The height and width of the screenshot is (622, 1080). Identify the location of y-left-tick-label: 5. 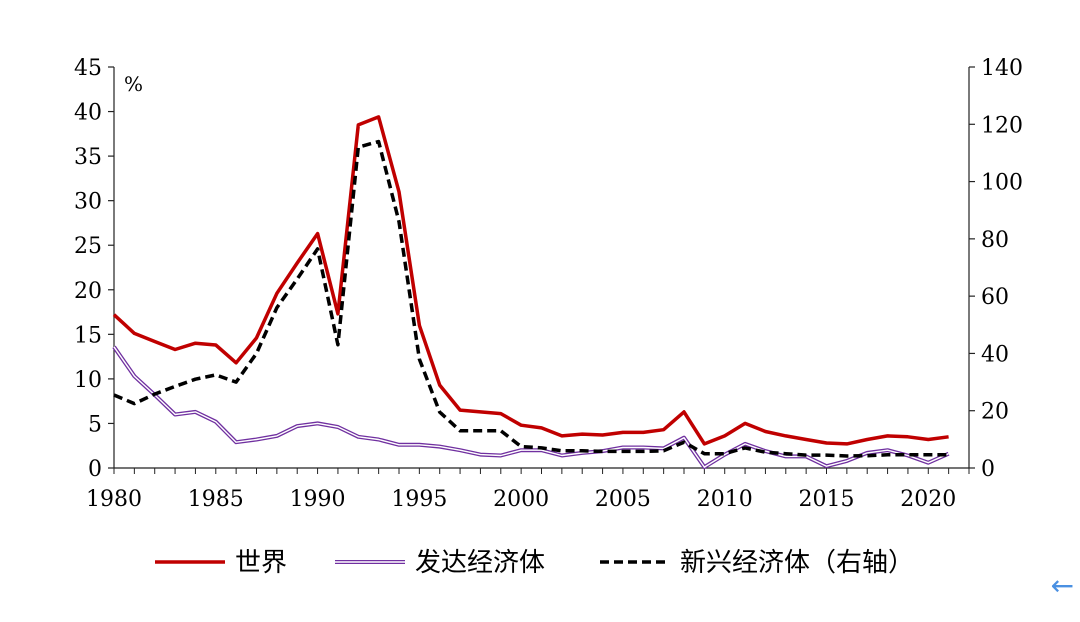
(95, 424).